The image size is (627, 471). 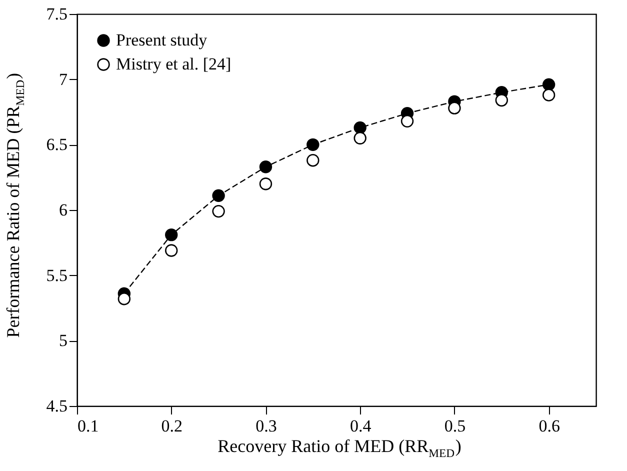 What do you see at coordinates (162, 40) in the screenshot?
I see `legend-label: Present study` at bounding box center [162, 40].